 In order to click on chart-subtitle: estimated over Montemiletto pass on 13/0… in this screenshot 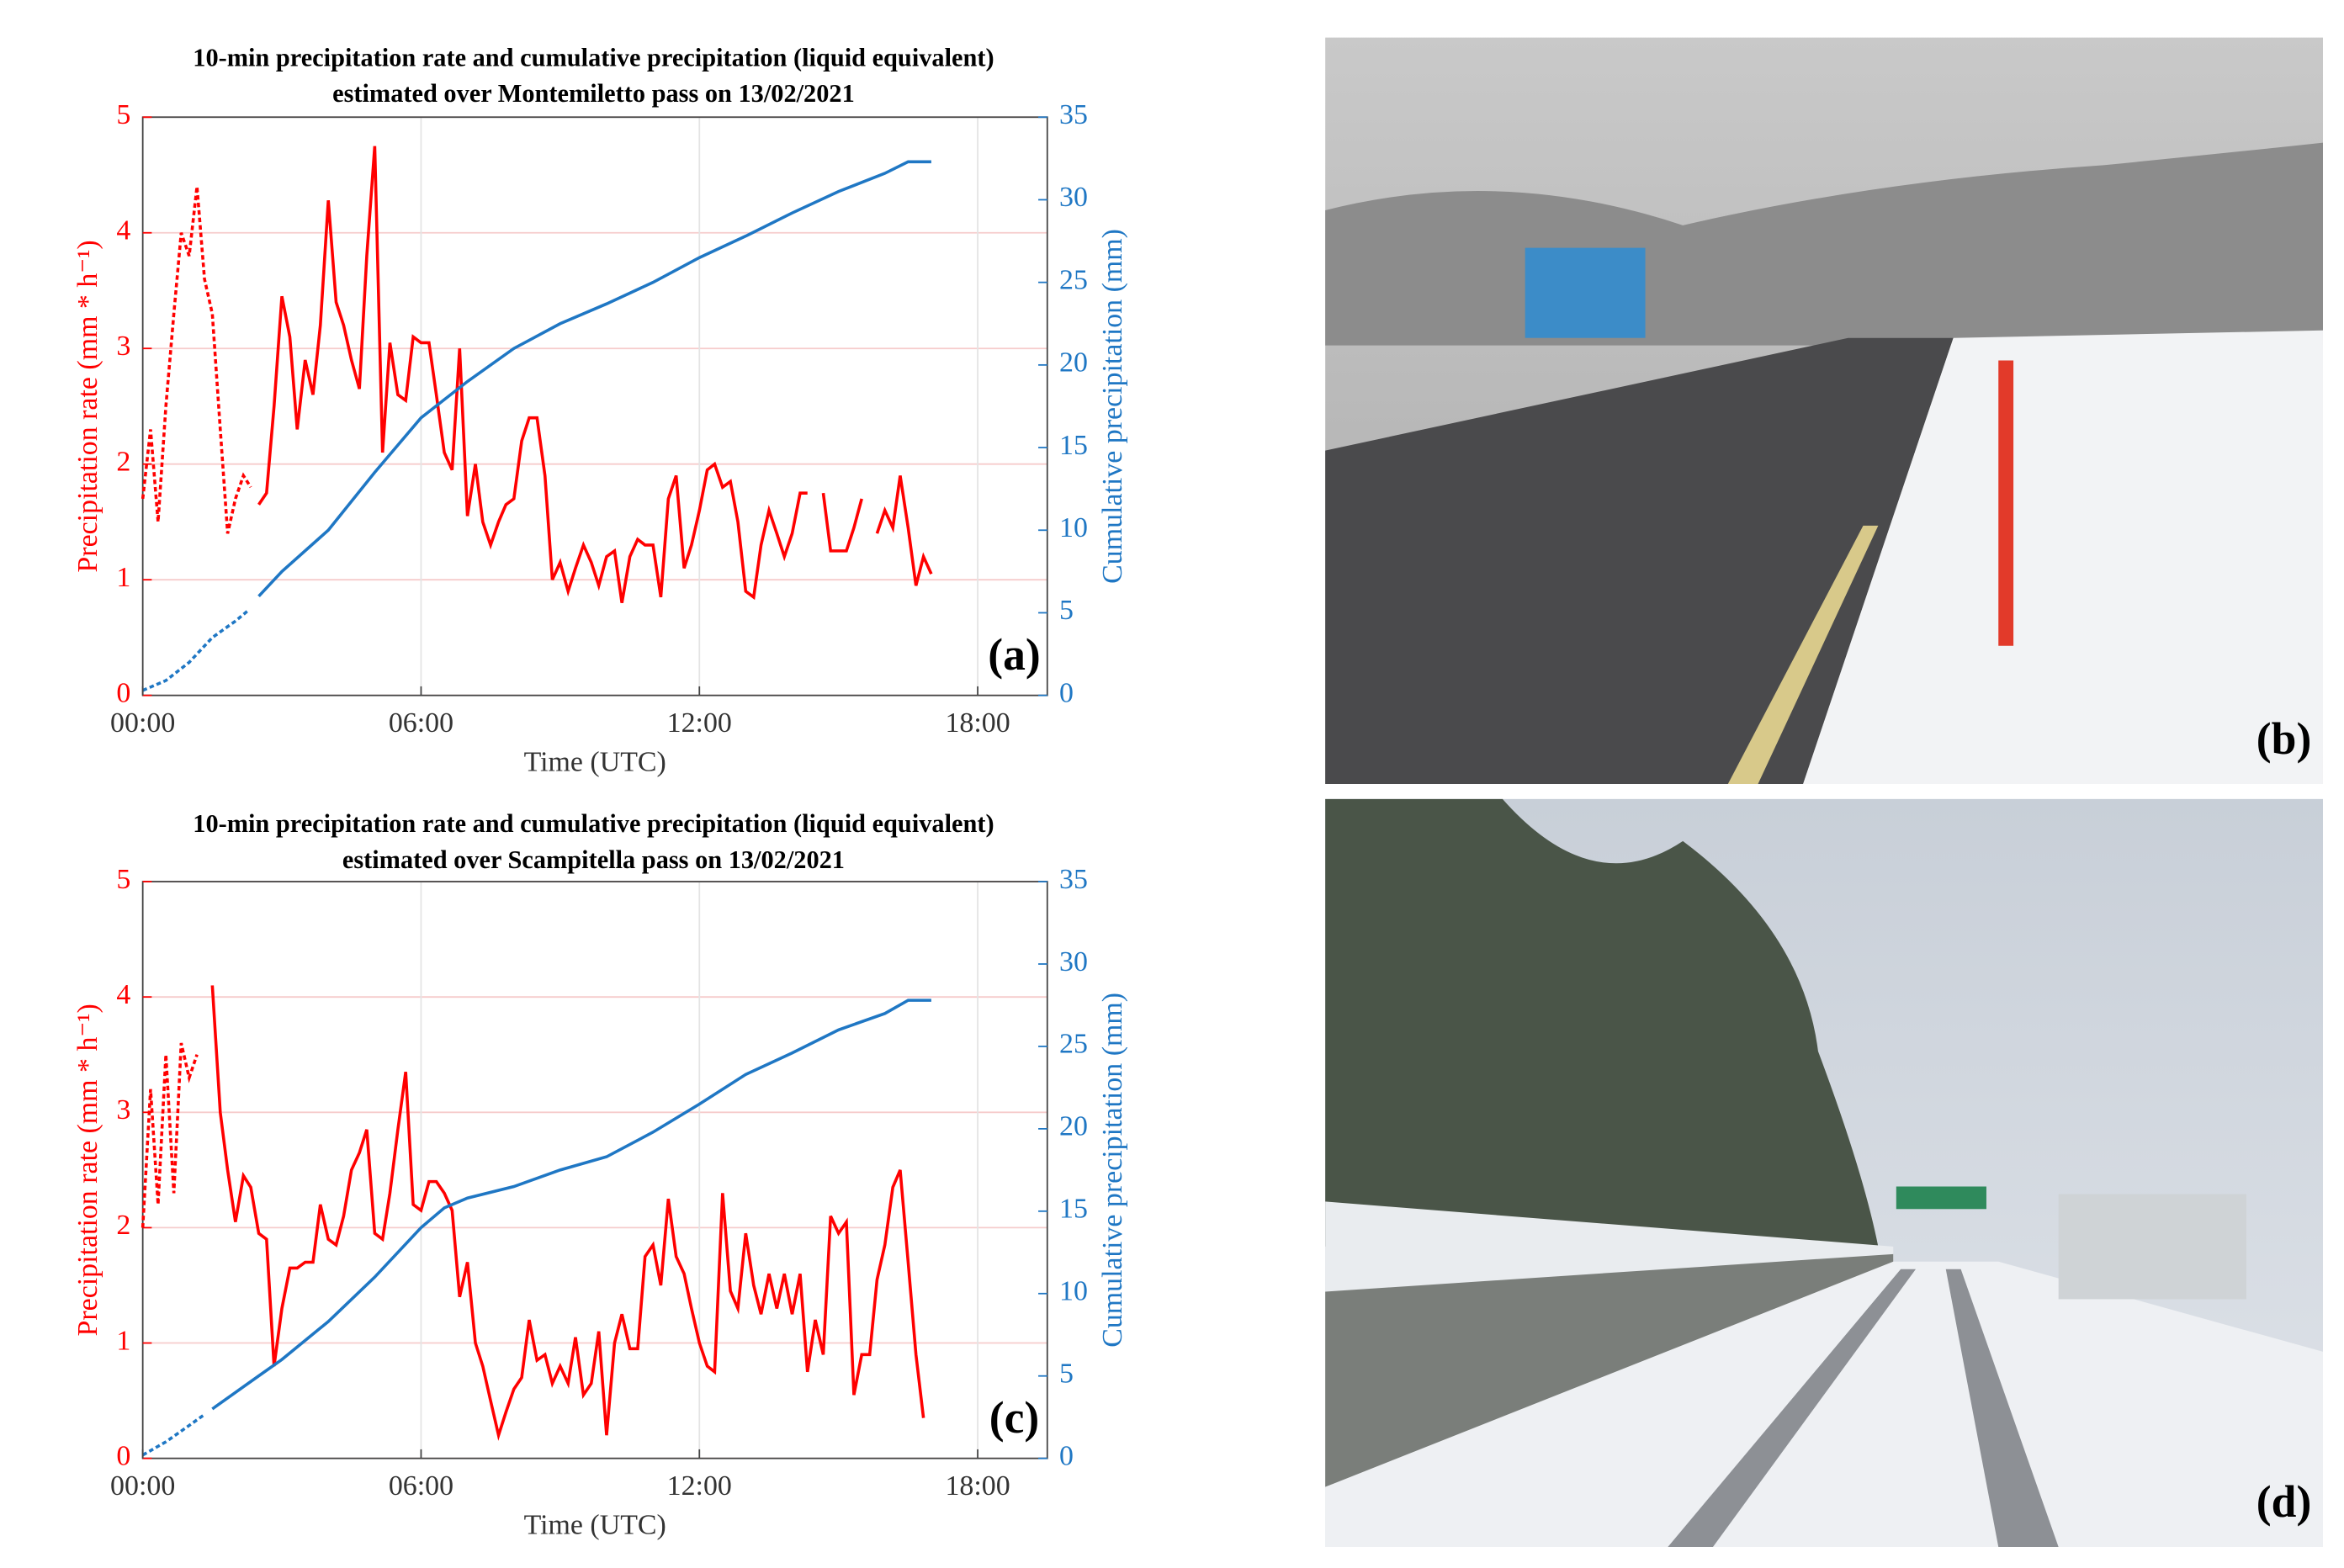, I will do `click(593, 93)`.